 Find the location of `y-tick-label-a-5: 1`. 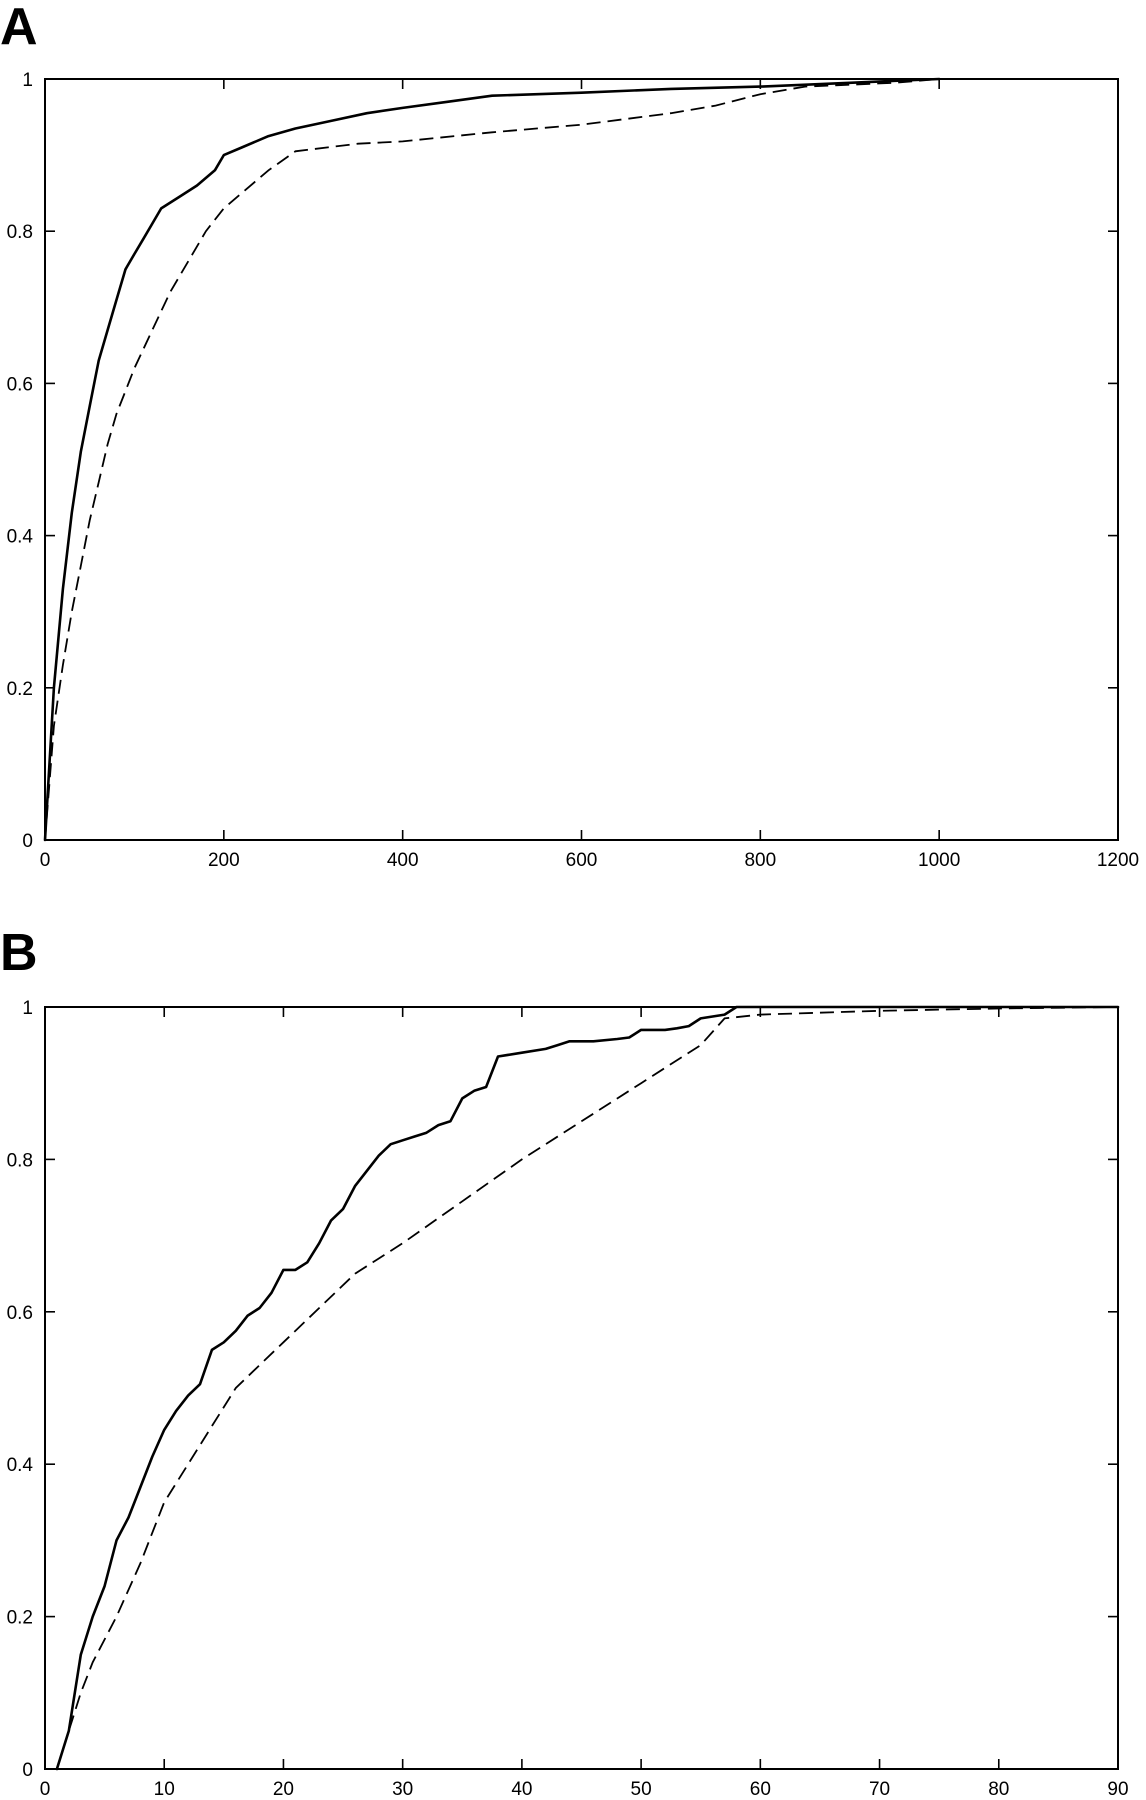

y-tick-label-a-5: 1 is located at coordinates (27, 80).